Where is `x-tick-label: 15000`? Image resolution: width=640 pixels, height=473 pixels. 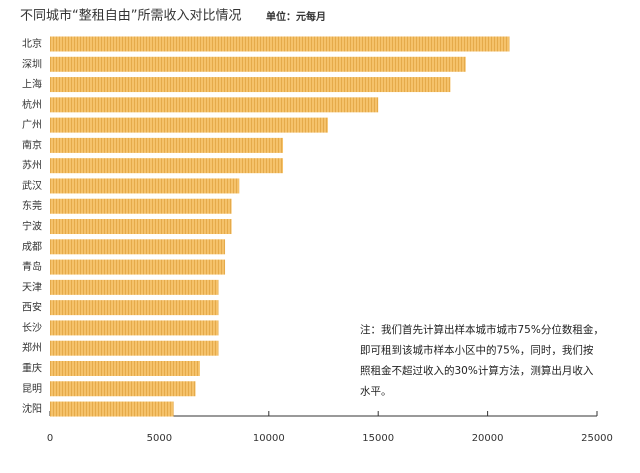 x-tick-label: 15000 is located at coordinates (378, 438).